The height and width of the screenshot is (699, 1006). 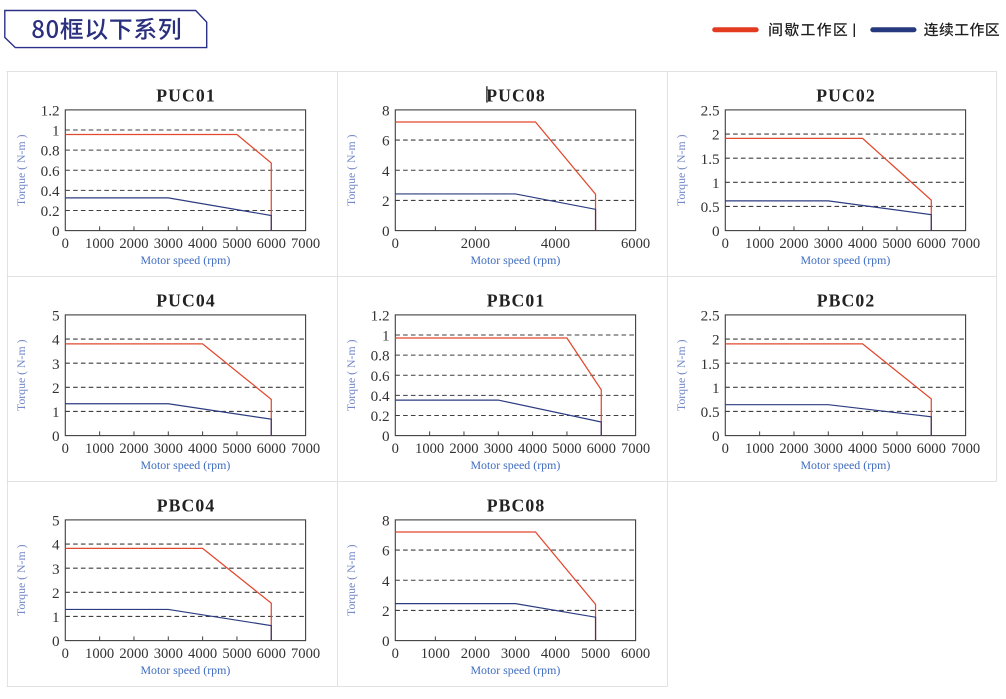 What do you see at coordinates (186, 95) in the screenshot?
I see `svg-text: PUC01` at bounding box center [186, 95].